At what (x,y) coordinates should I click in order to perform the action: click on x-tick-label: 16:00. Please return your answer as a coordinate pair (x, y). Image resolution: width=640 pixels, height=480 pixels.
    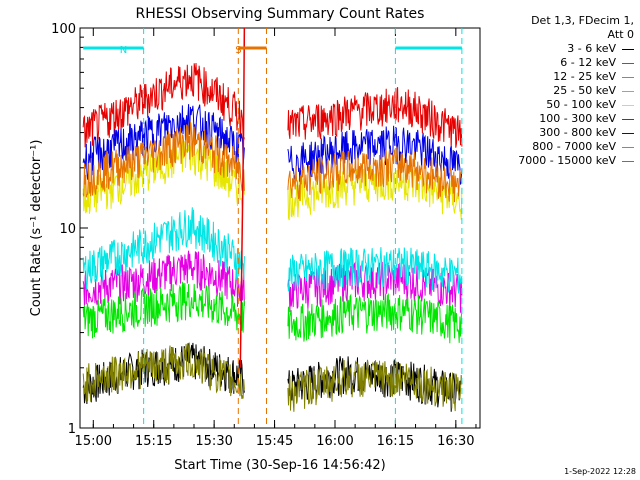
    Looking at the image, I should click on (334, 441).